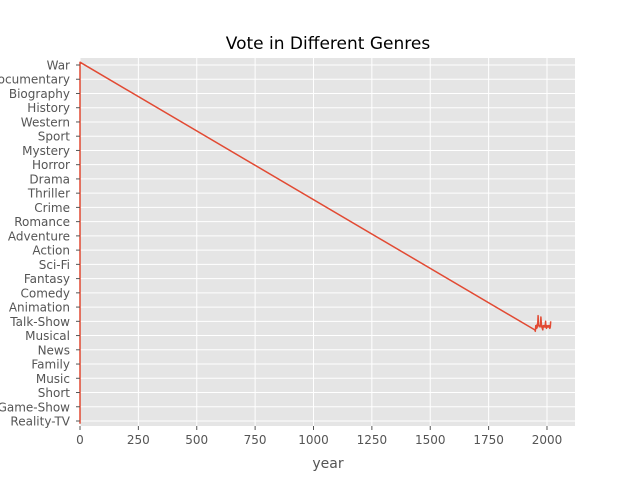 This screenshot has height=480, width=640. What do you see at coordinates (255, 440) in the screenshot?
I see `x-tick-label: 750` at bounding box center [255, 440].